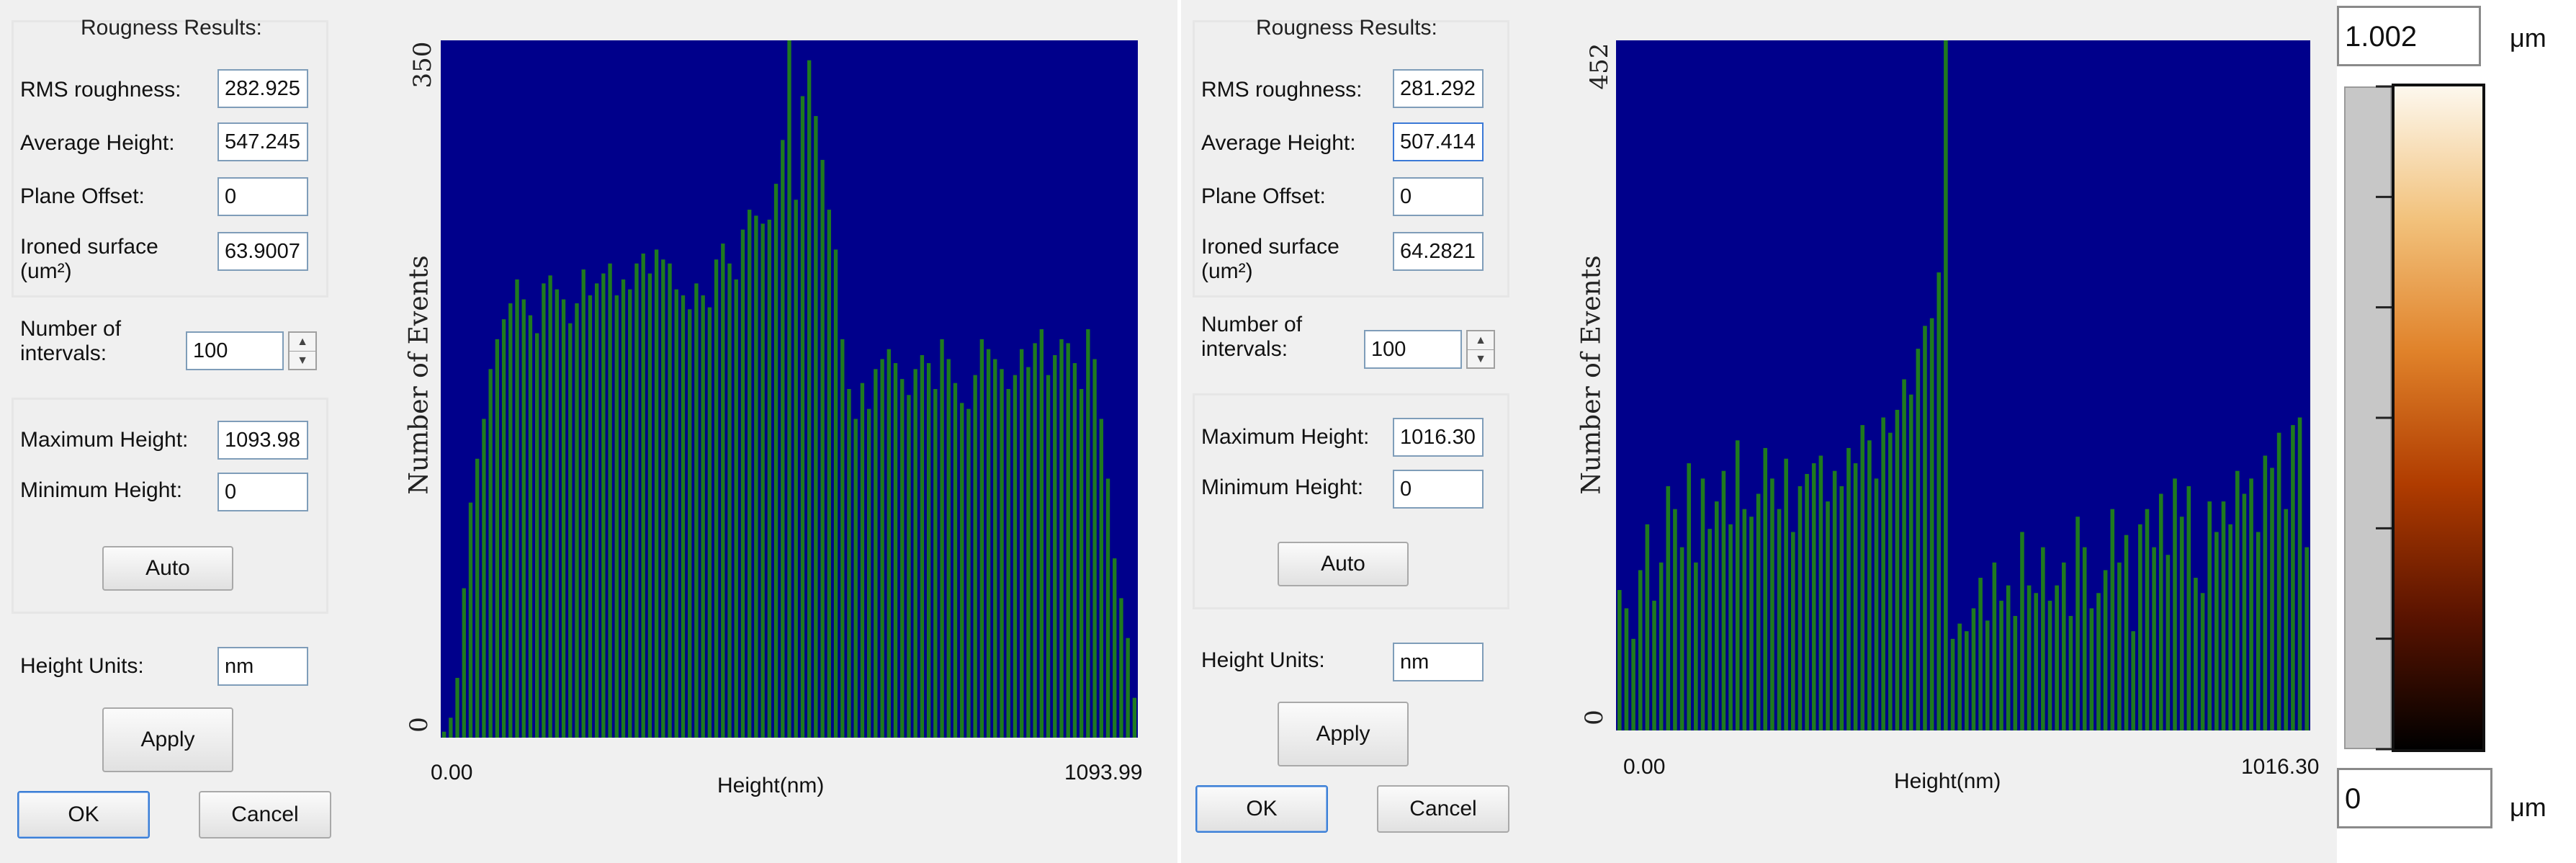  What do you see at coordinates (1438, 251) in the screenshot?
I see `ironed-surface-field: 64.2821` at bounding box center [1438, 251].